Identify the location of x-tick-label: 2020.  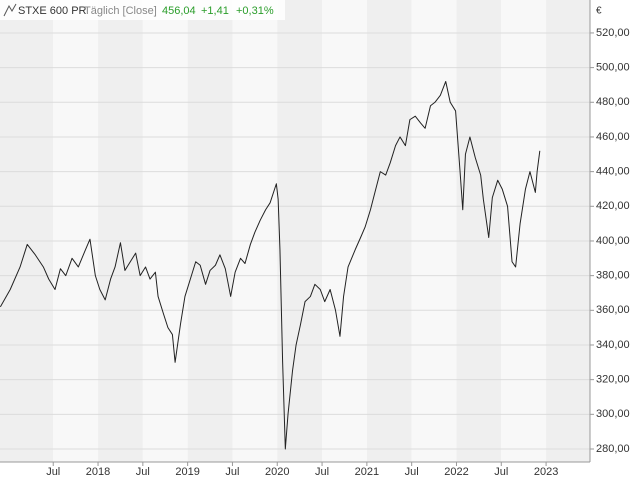
(277, 472).